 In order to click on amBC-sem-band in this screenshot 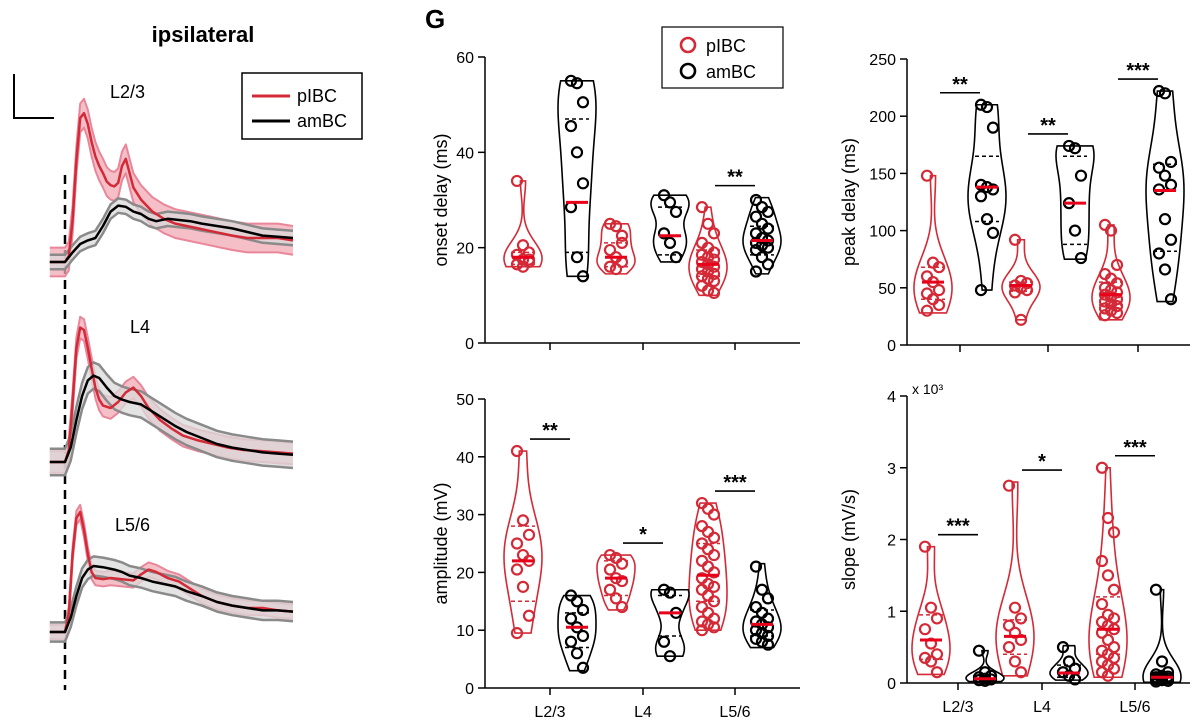, I will do `click(171, 419)`.